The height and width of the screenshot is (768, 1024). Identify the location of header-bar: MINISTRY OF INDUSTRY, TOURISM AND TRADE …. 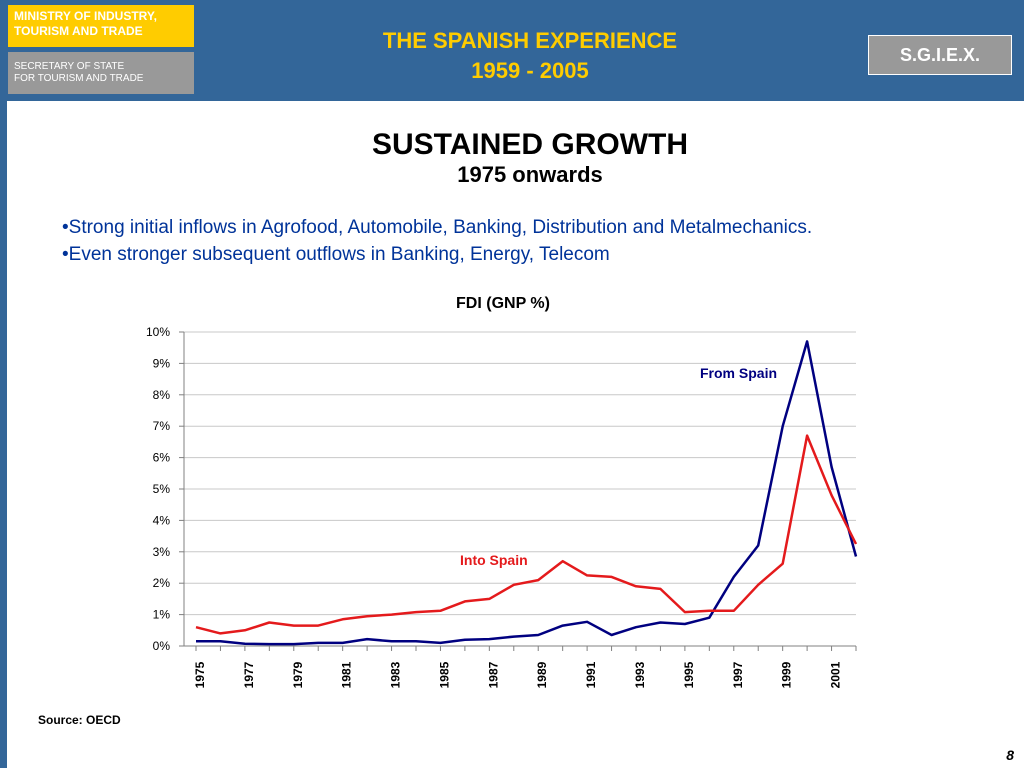
(512, 50).